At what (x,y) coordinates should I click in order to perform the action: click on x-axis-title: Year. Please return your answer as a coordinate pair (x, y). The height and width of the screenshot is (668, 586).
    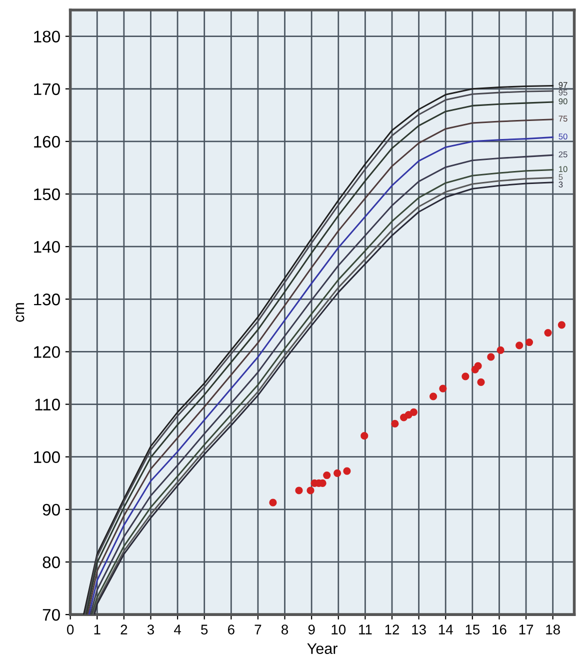
    Looking at the image, I should click on (322, 648).